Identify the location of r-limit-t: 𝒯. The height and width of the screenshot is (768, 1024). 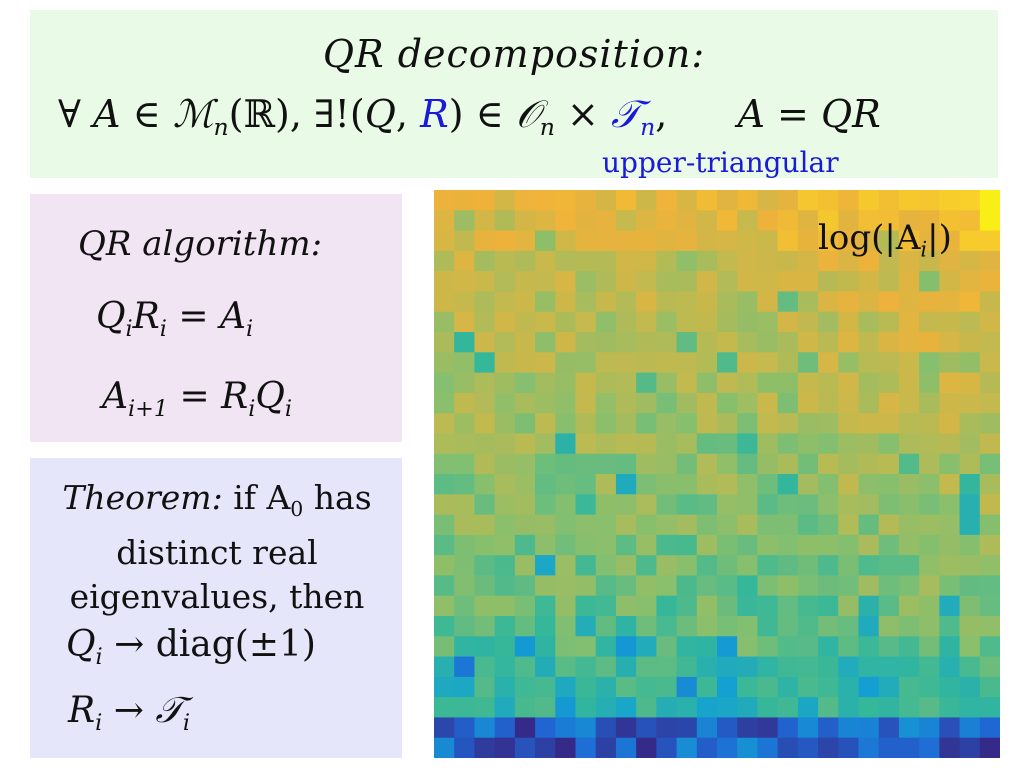
(169, 710).